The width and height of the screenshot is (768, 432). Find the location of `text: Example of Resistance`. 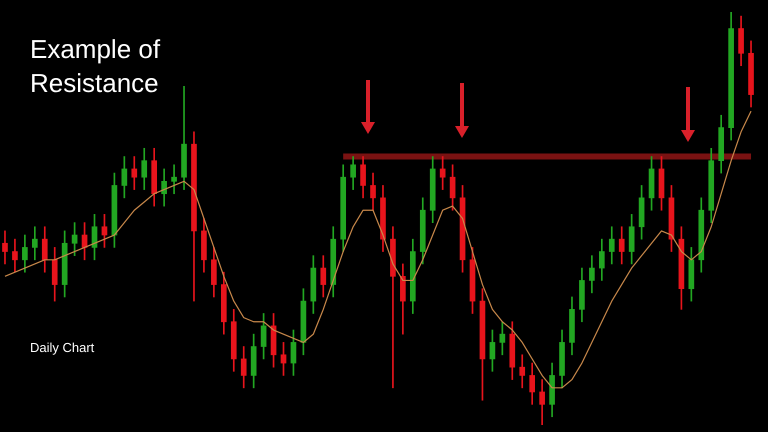

text: Example of Resistance is located at coordinates (96, 66).